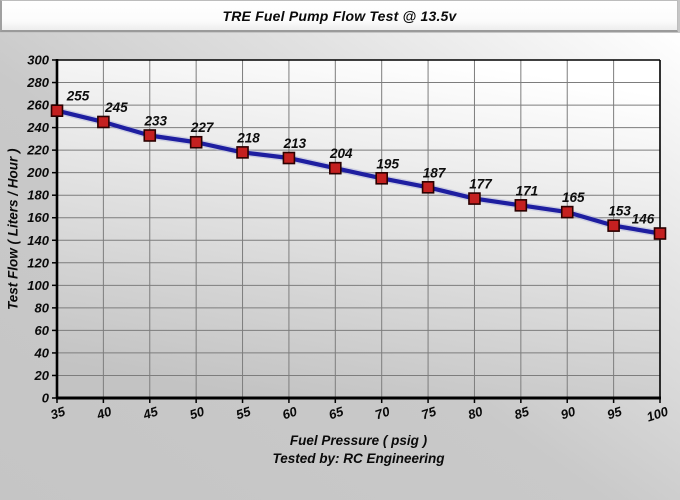  Describe the element at coordinates (156, 120) in the screenshot. I see `svg-text: 233` at that location.